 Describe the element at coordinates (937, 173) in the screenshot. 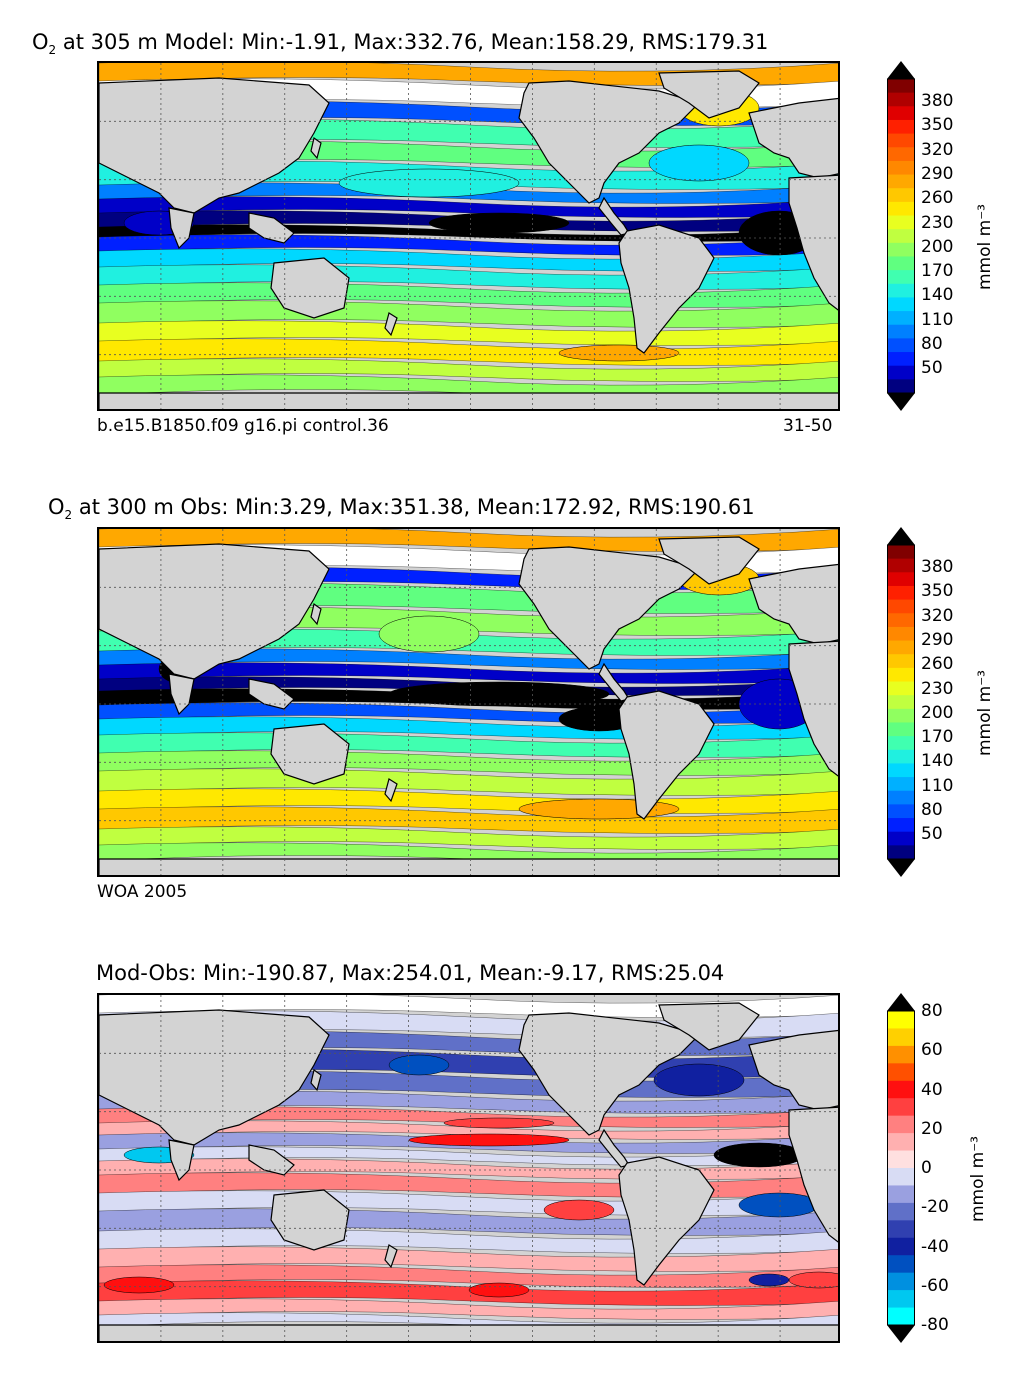

I see `colorbar-tick-label: 290` at that location.